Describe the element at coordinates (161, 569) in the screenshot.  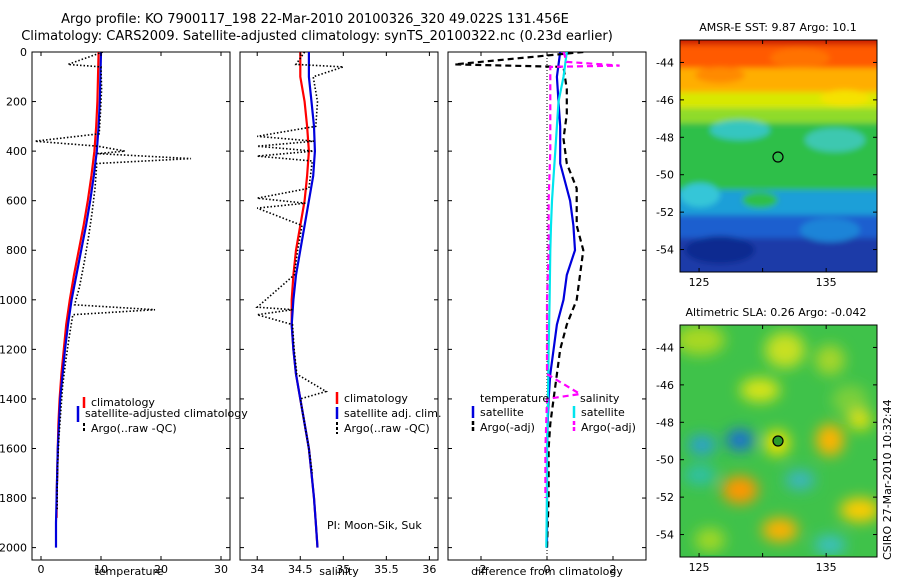
I see `x-tick-label: 20` at that location.